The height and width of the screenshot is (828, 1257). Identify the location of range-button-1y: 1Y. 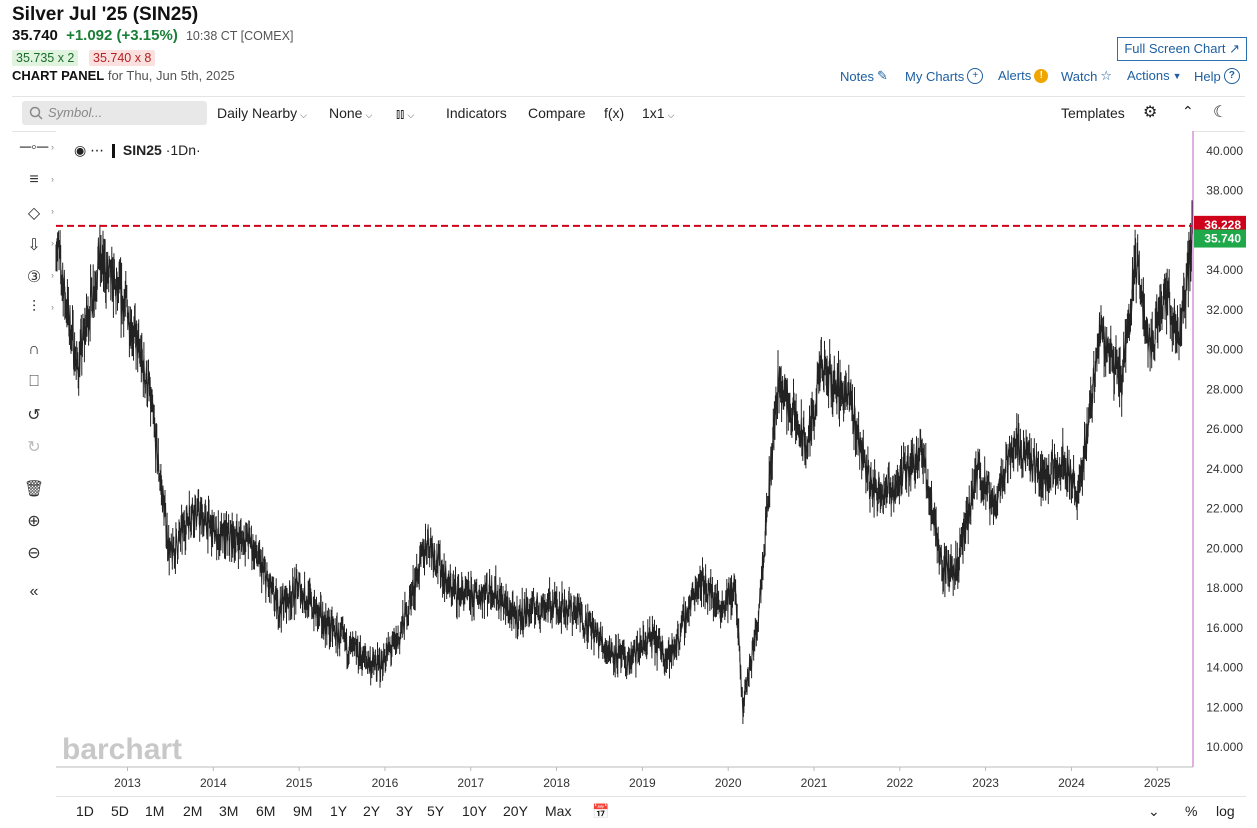
(339, 811).